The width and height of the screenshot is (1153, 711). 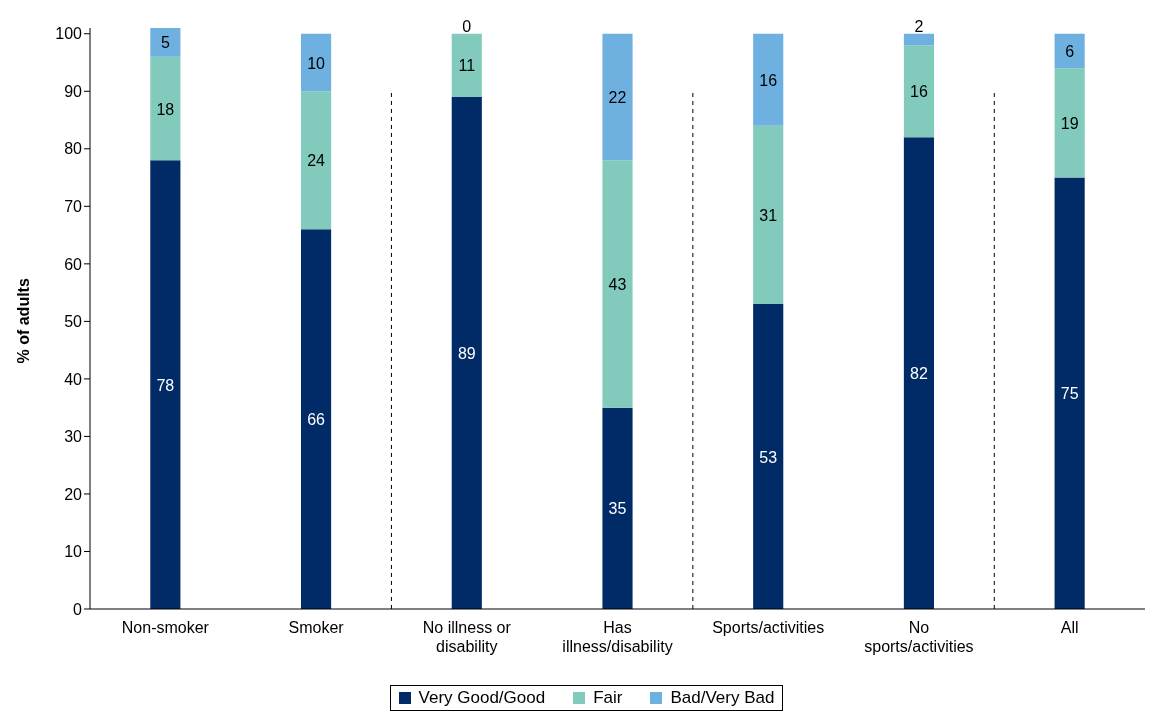 I want to click on y-tick-label: 0, so click(x=78, y=609).